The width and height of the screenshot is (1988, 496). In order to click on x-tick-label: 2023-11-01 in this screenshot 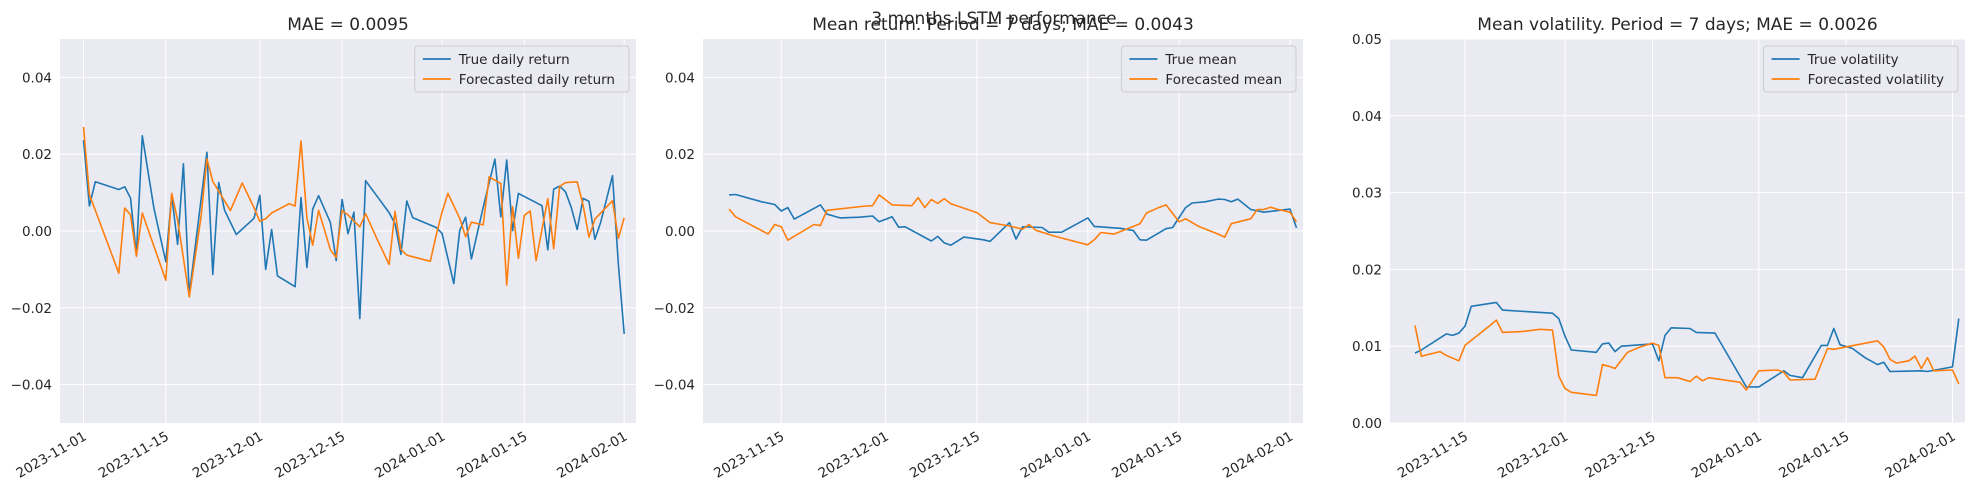, I will do `click(52, 455)`.